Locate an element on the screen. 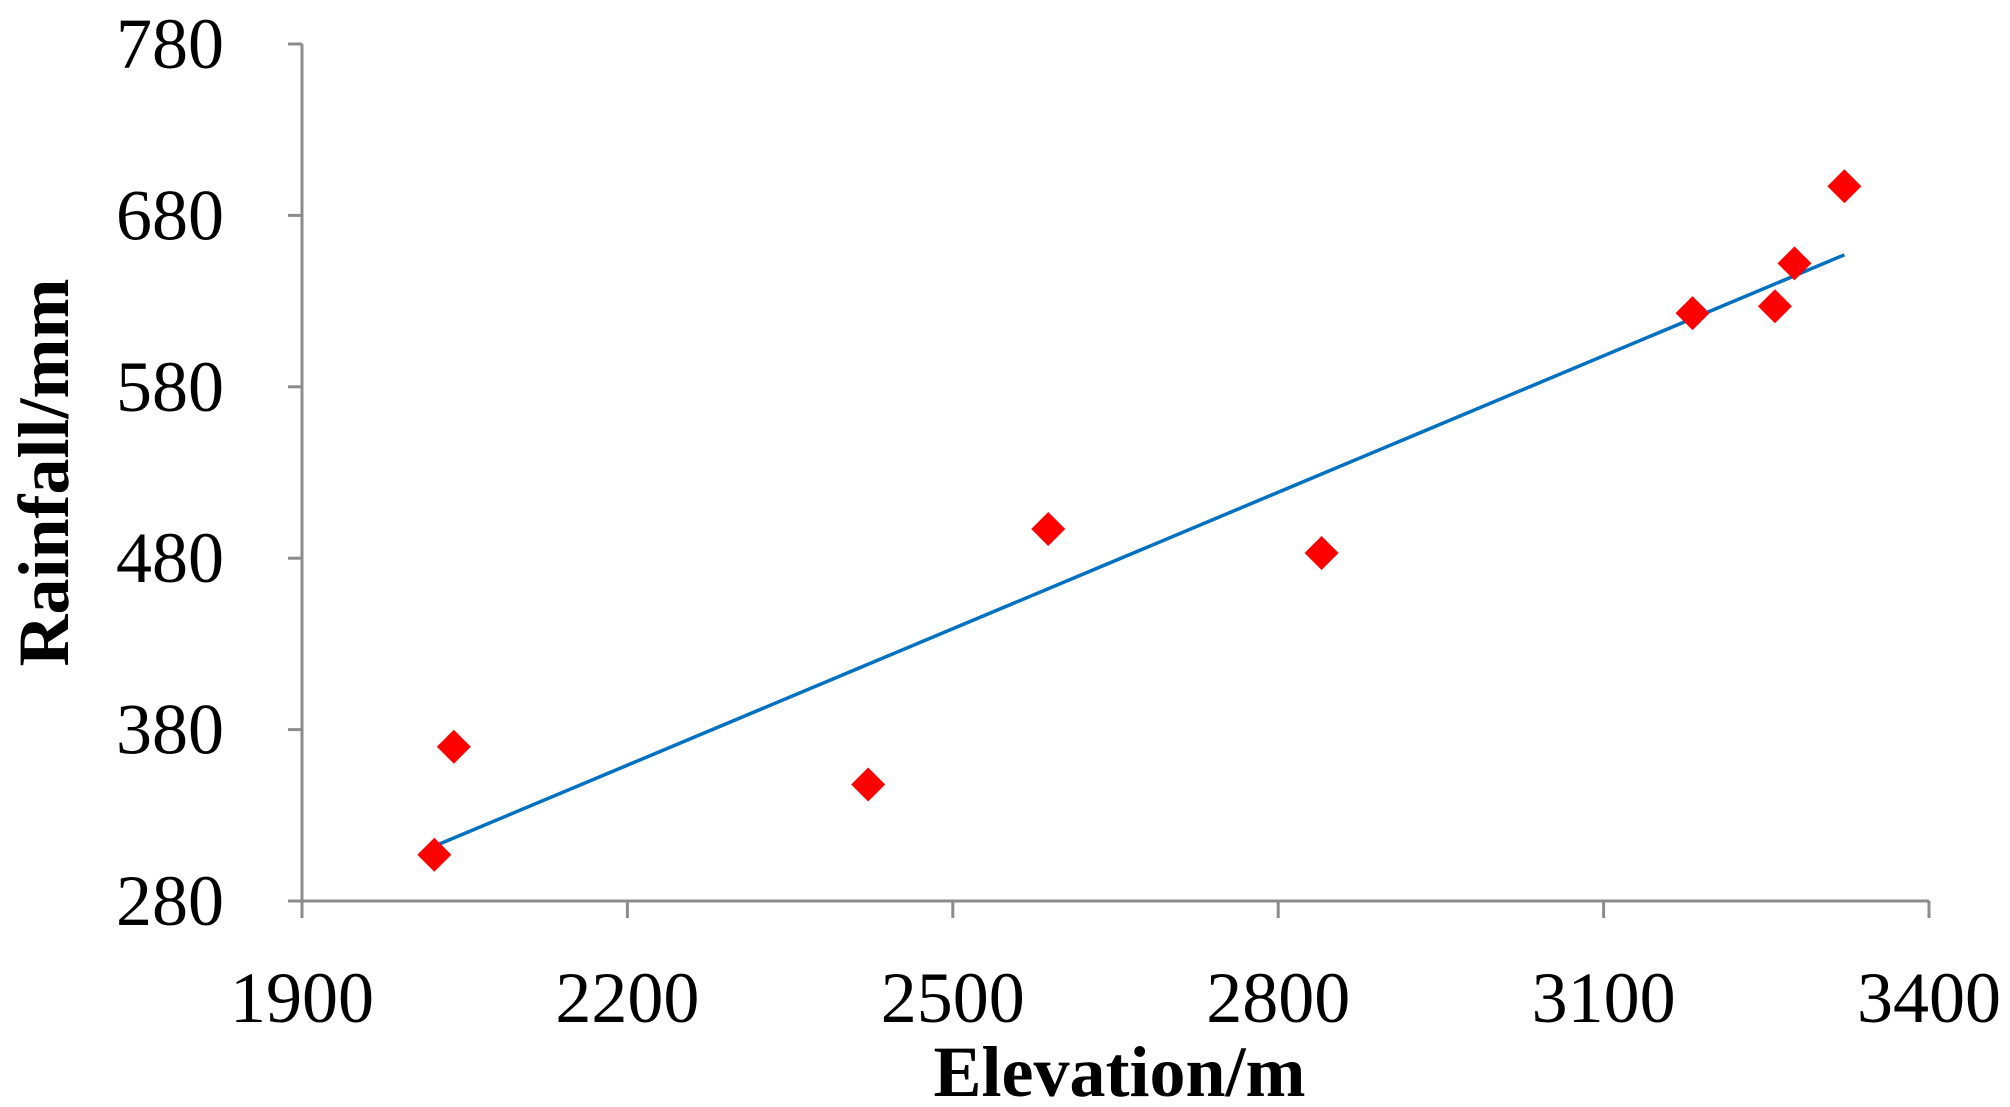 The height and width of the screenshot is (1107, 2010). y-tick-label: 480 is located at coordinates (170, 558).